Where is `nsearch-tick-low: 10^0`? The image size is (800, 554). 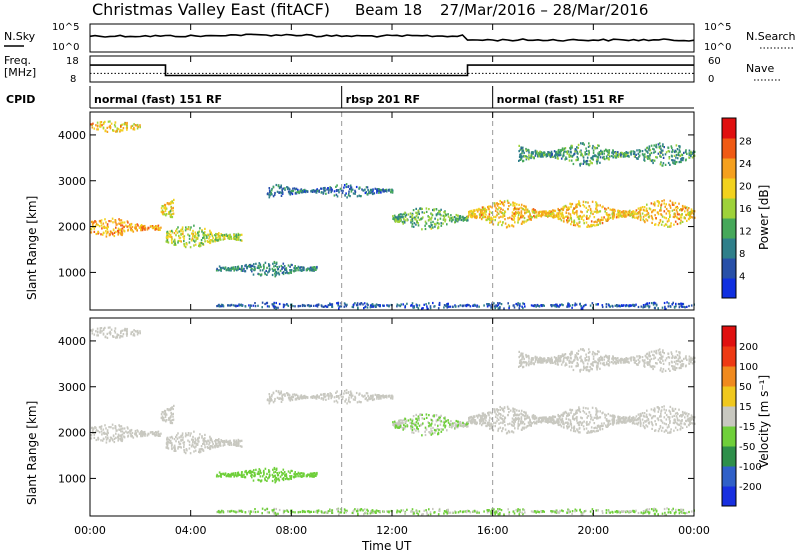
nsearch-tick-low: 10^0 is located at coordinates (717, 47).